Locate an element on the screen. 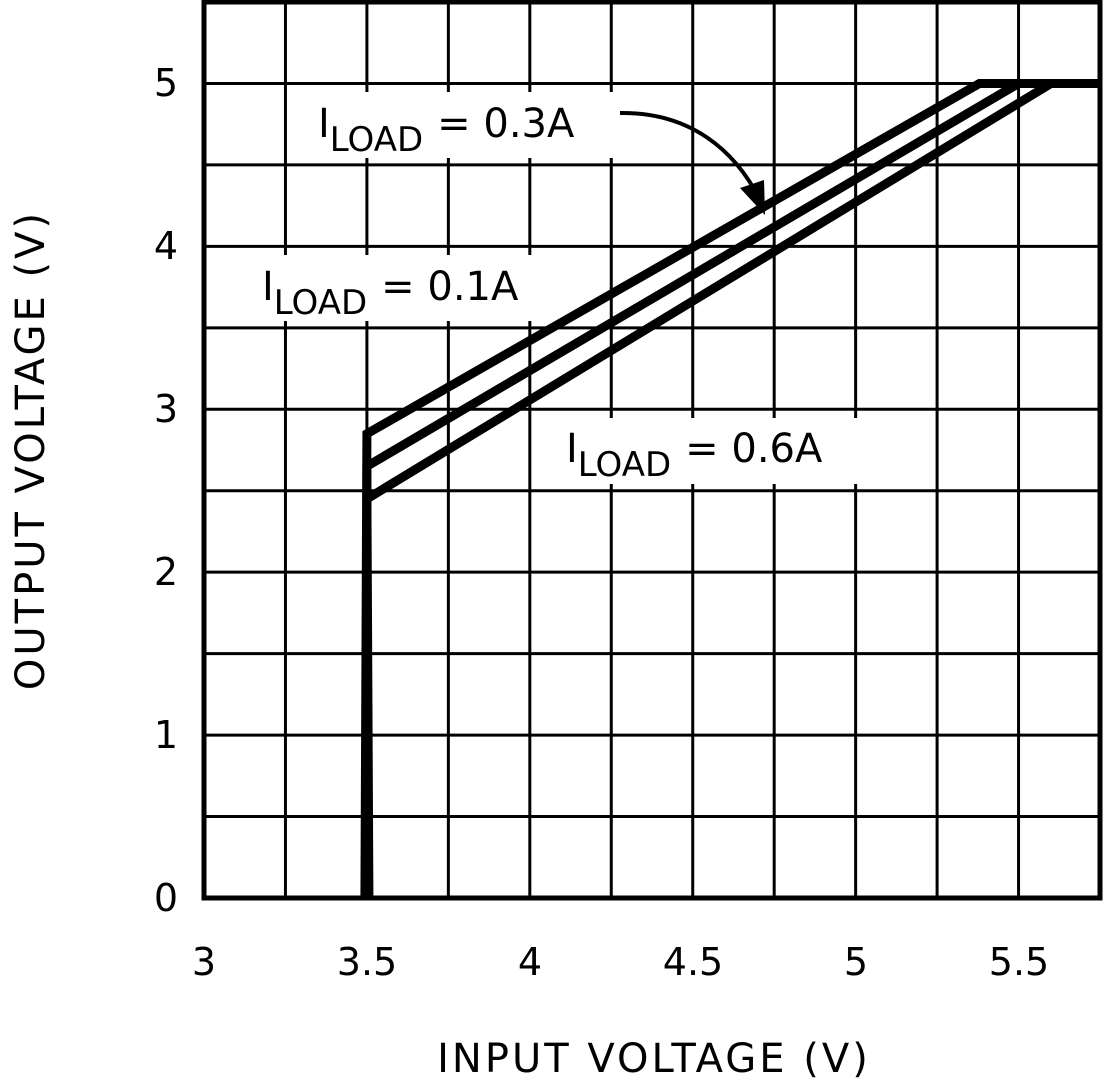  y-axis-title: OUTPUT VOLTAGE (V) is located at coordinates (31, 450).